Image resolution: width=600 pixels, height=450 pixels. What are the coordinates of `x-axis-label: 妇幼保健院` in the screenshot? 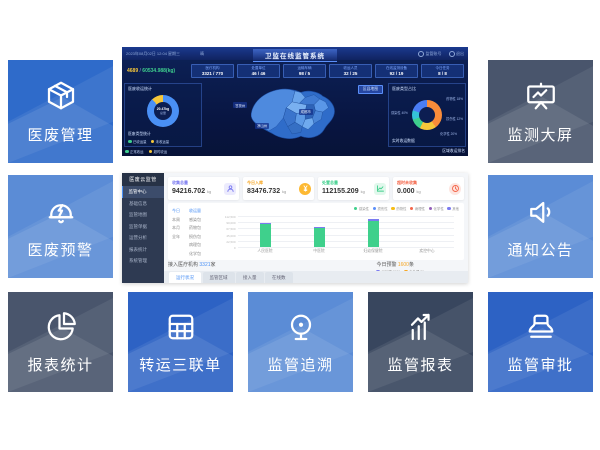 It's located at (373, 250).